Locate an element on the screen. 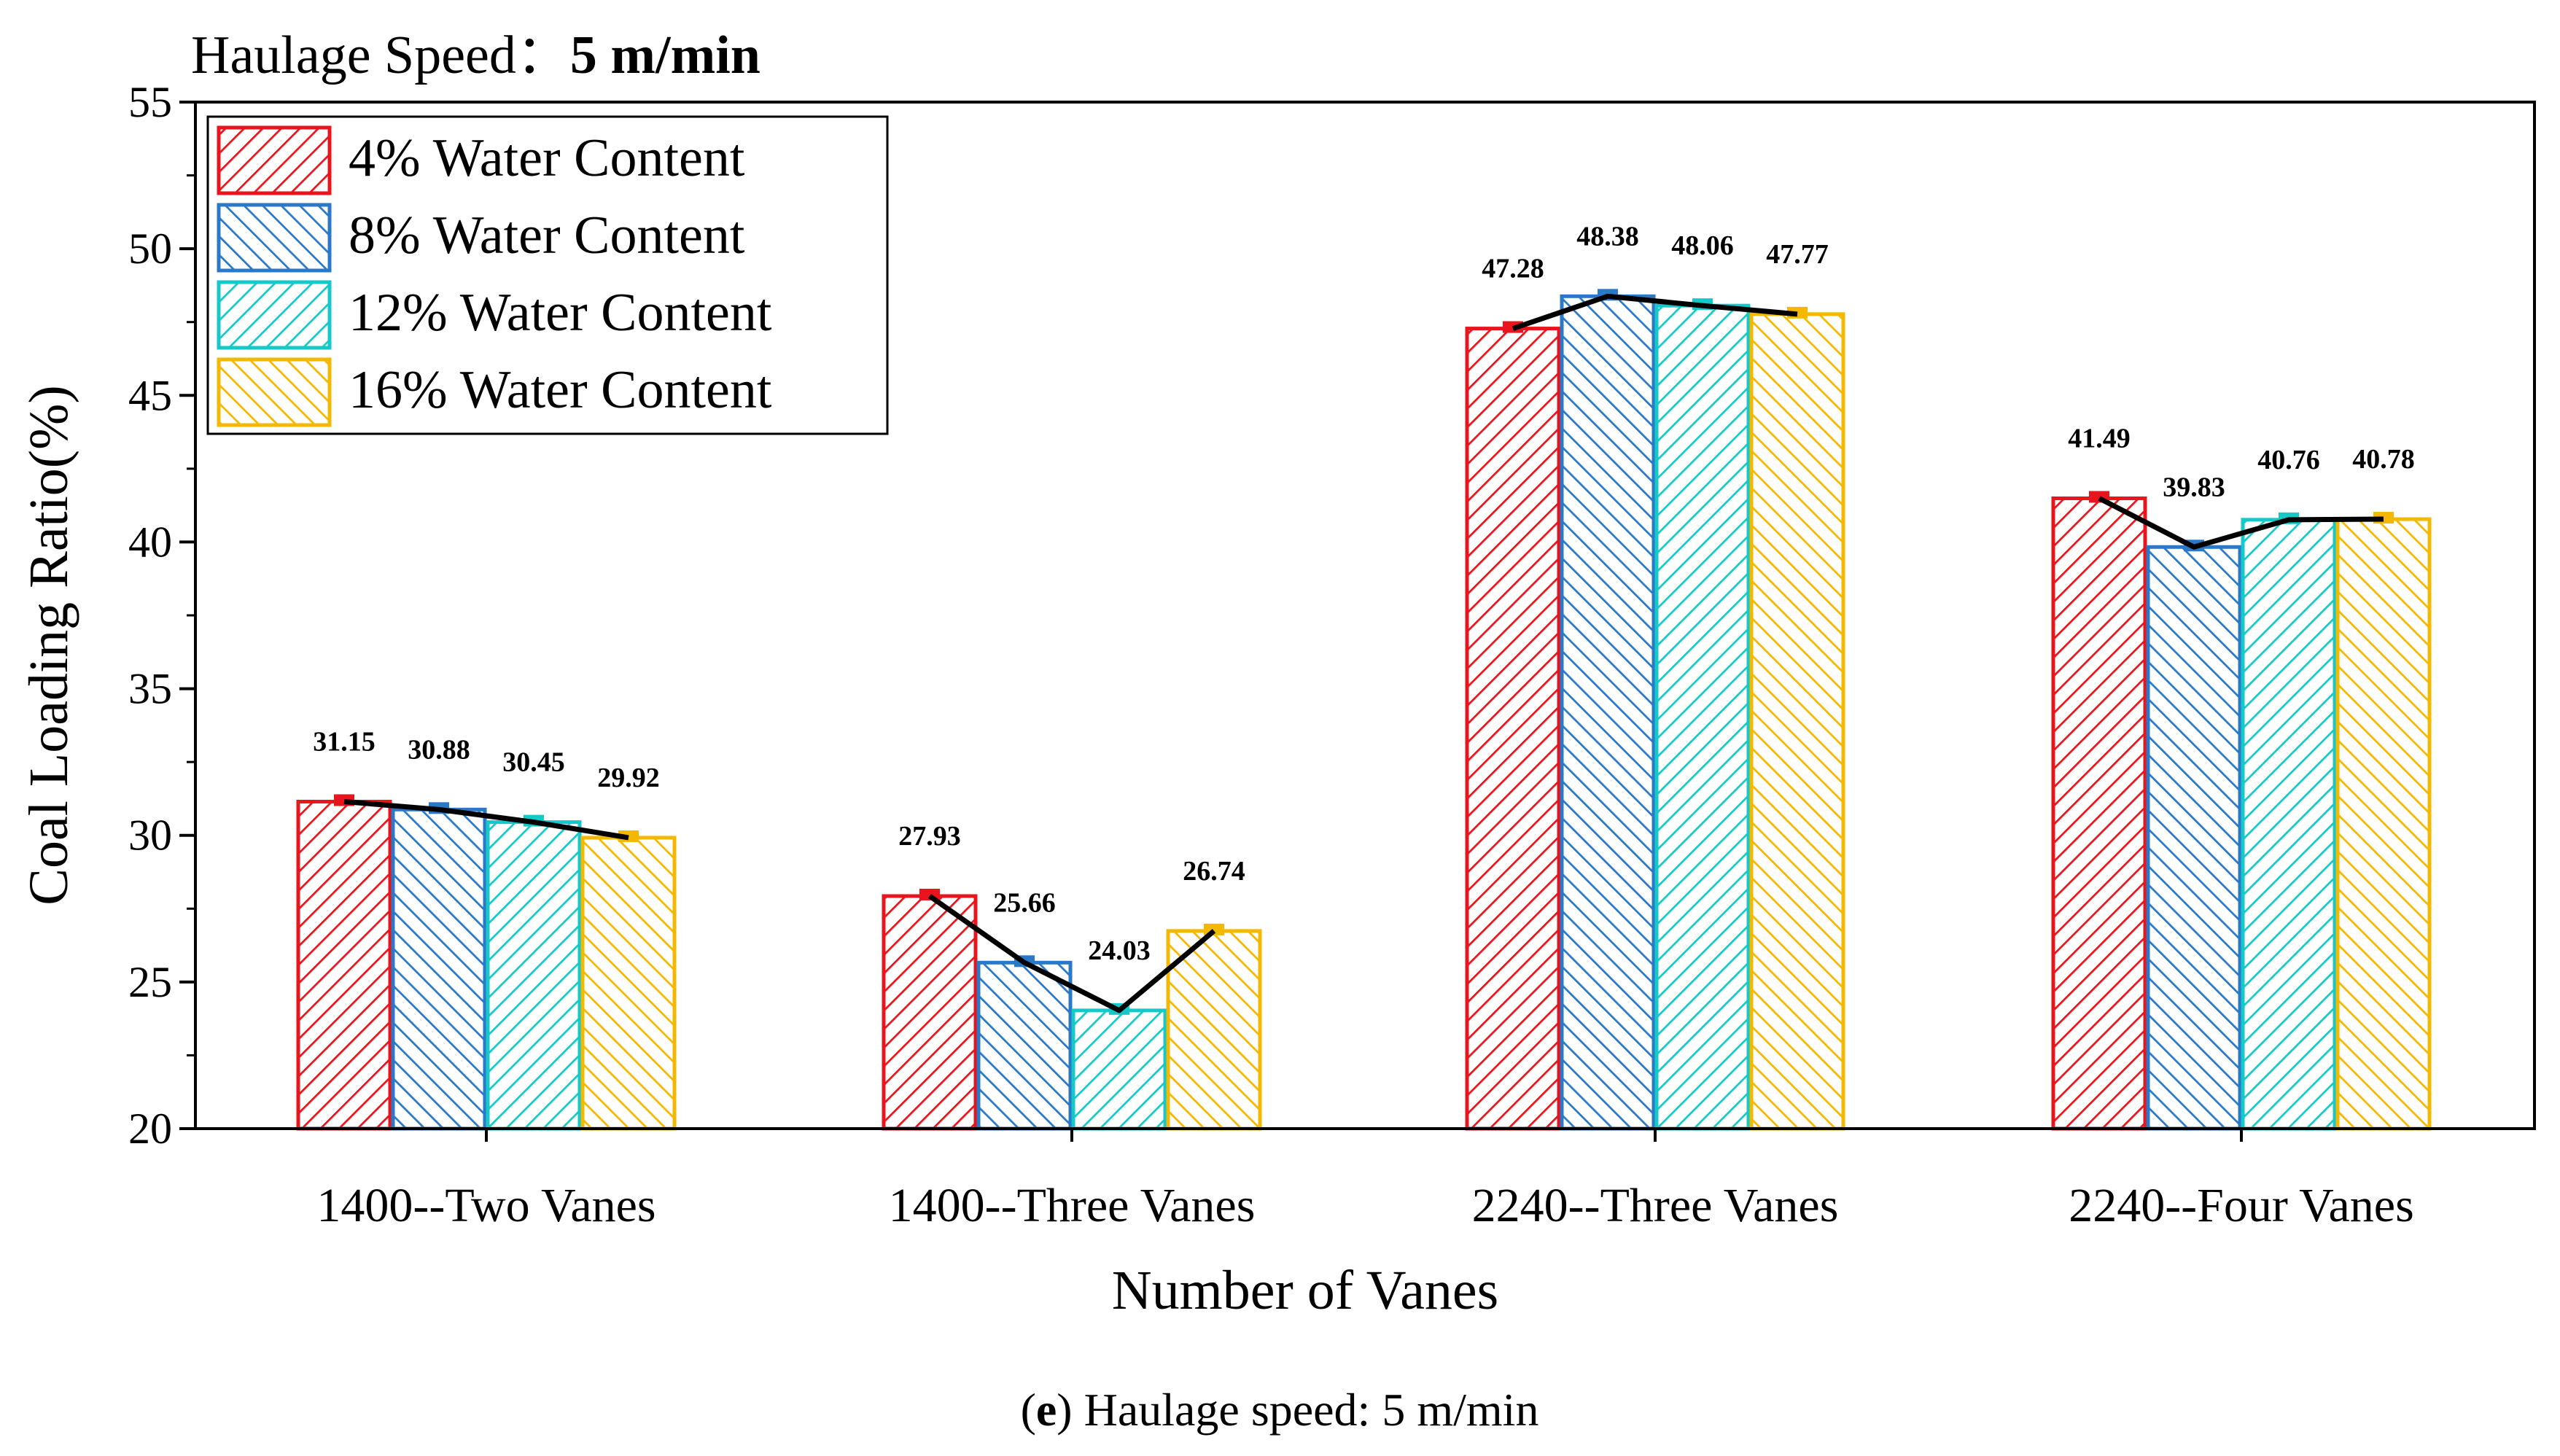 The image size is (2560, 1456). bar-12-water-content-2240-four-vanes is located at coordinates (2289, 824).